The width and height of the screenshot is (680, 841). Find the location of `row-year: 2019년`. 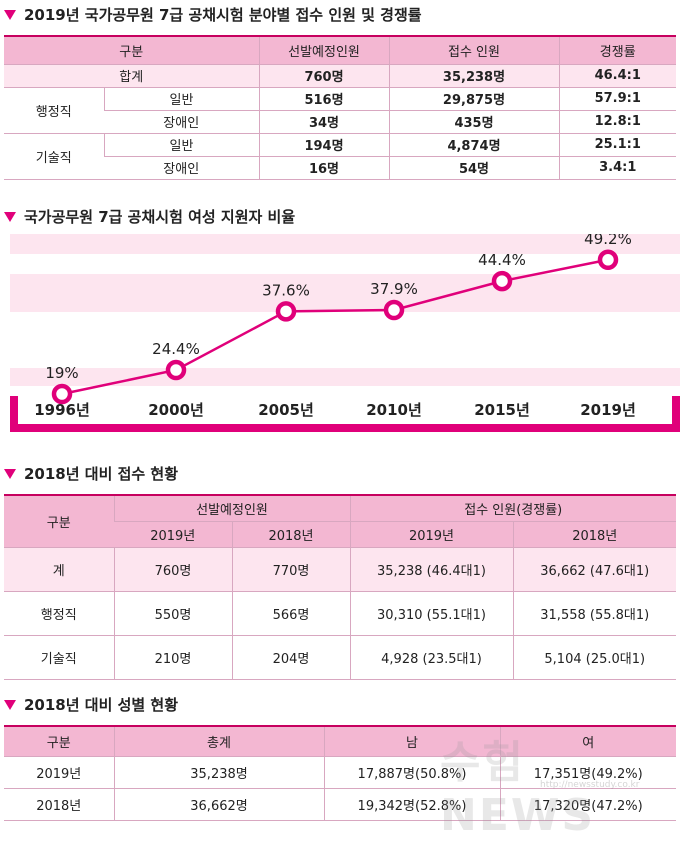

row-year: 2019년 is located at coordinates (59, 772).